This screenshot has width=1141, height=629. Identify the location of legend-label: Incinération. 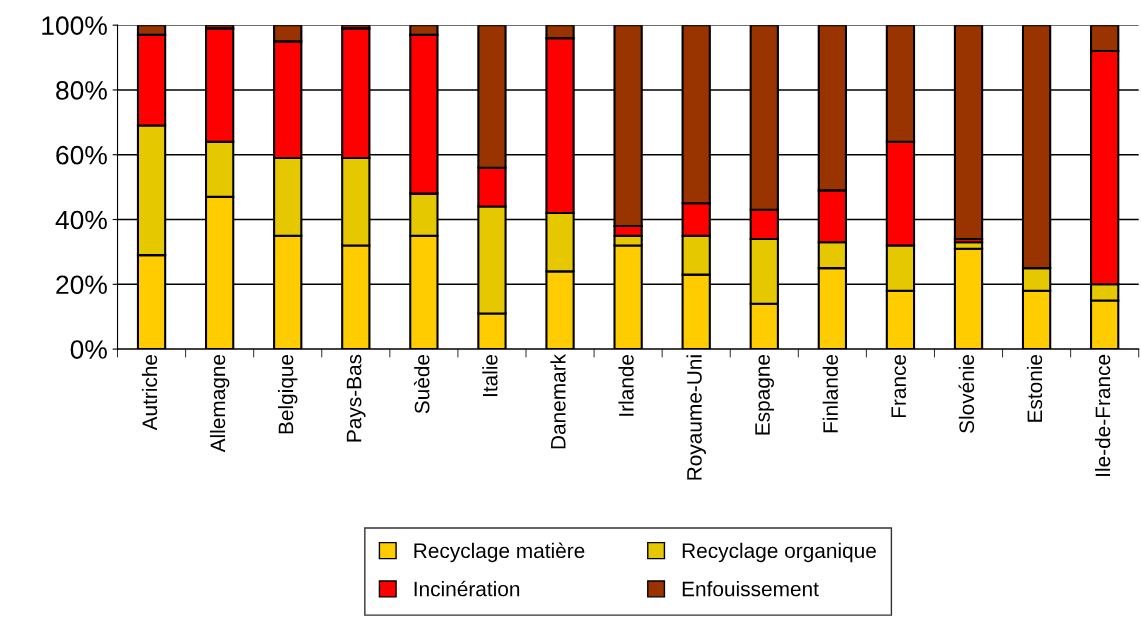
(467, 588).